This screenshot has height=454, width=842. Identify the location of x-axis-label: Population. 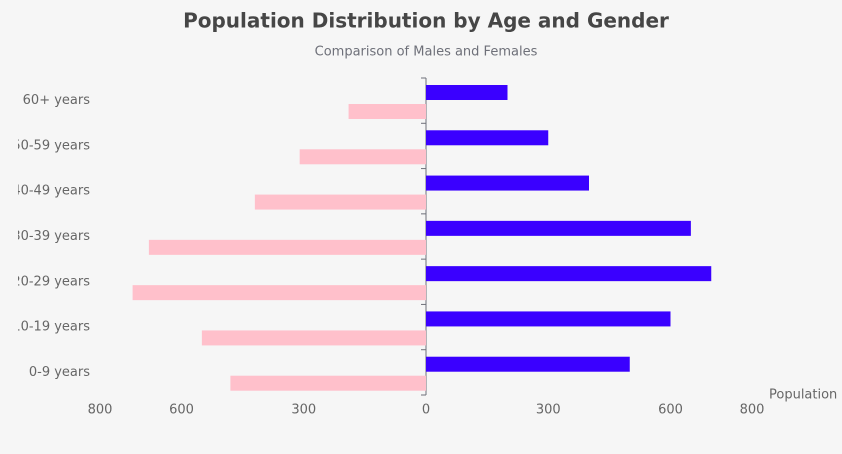
(803, 395).